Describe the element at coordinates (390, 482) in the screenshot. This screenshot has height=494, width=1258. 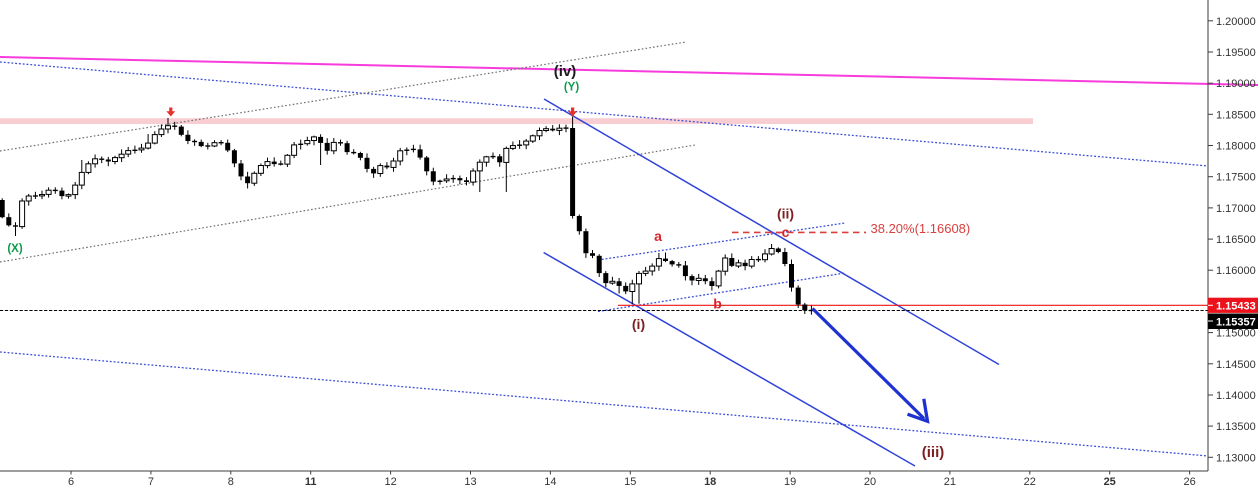
I see `svg-text: 12` at that location.